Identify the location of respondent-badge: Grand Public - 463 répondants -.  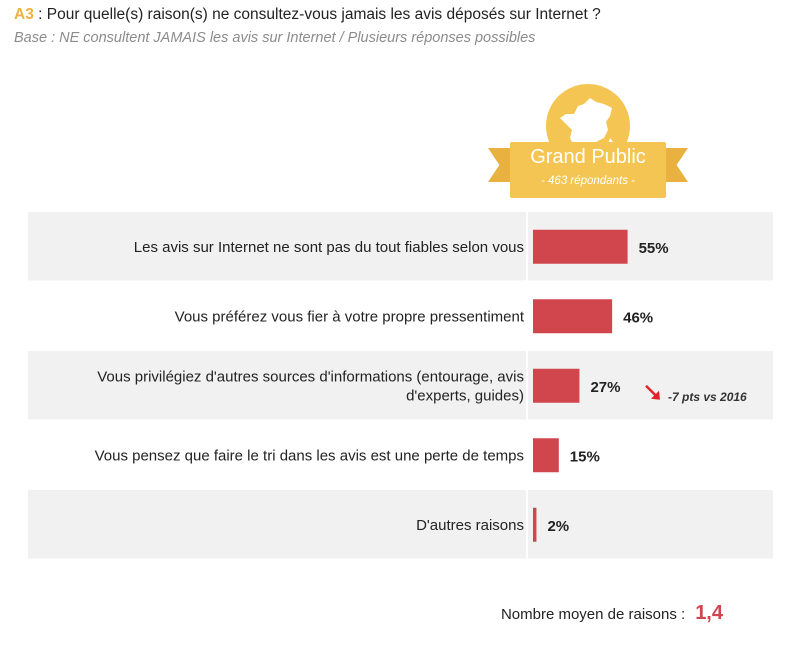
(588, 144).